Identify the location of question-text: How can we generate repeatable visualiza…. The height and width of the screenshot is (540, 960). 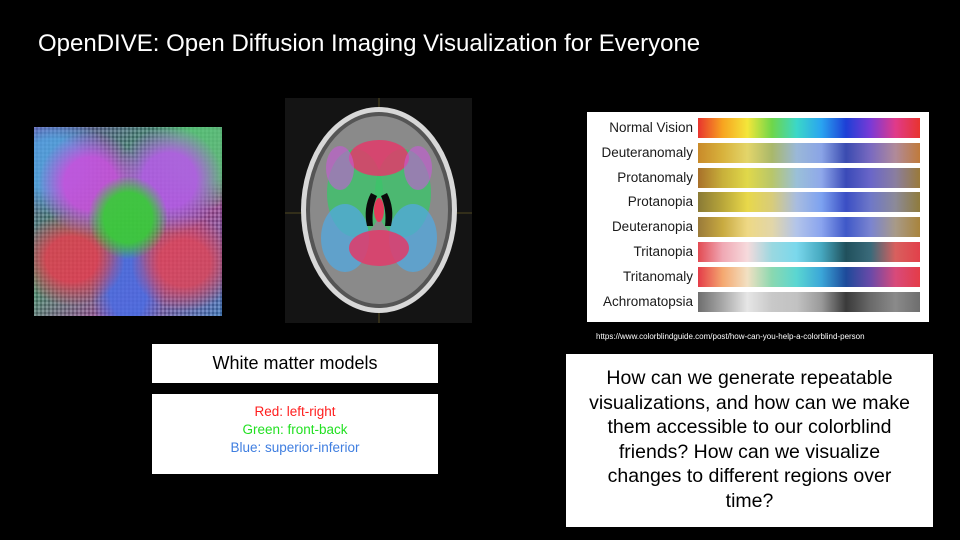
(749, 439).